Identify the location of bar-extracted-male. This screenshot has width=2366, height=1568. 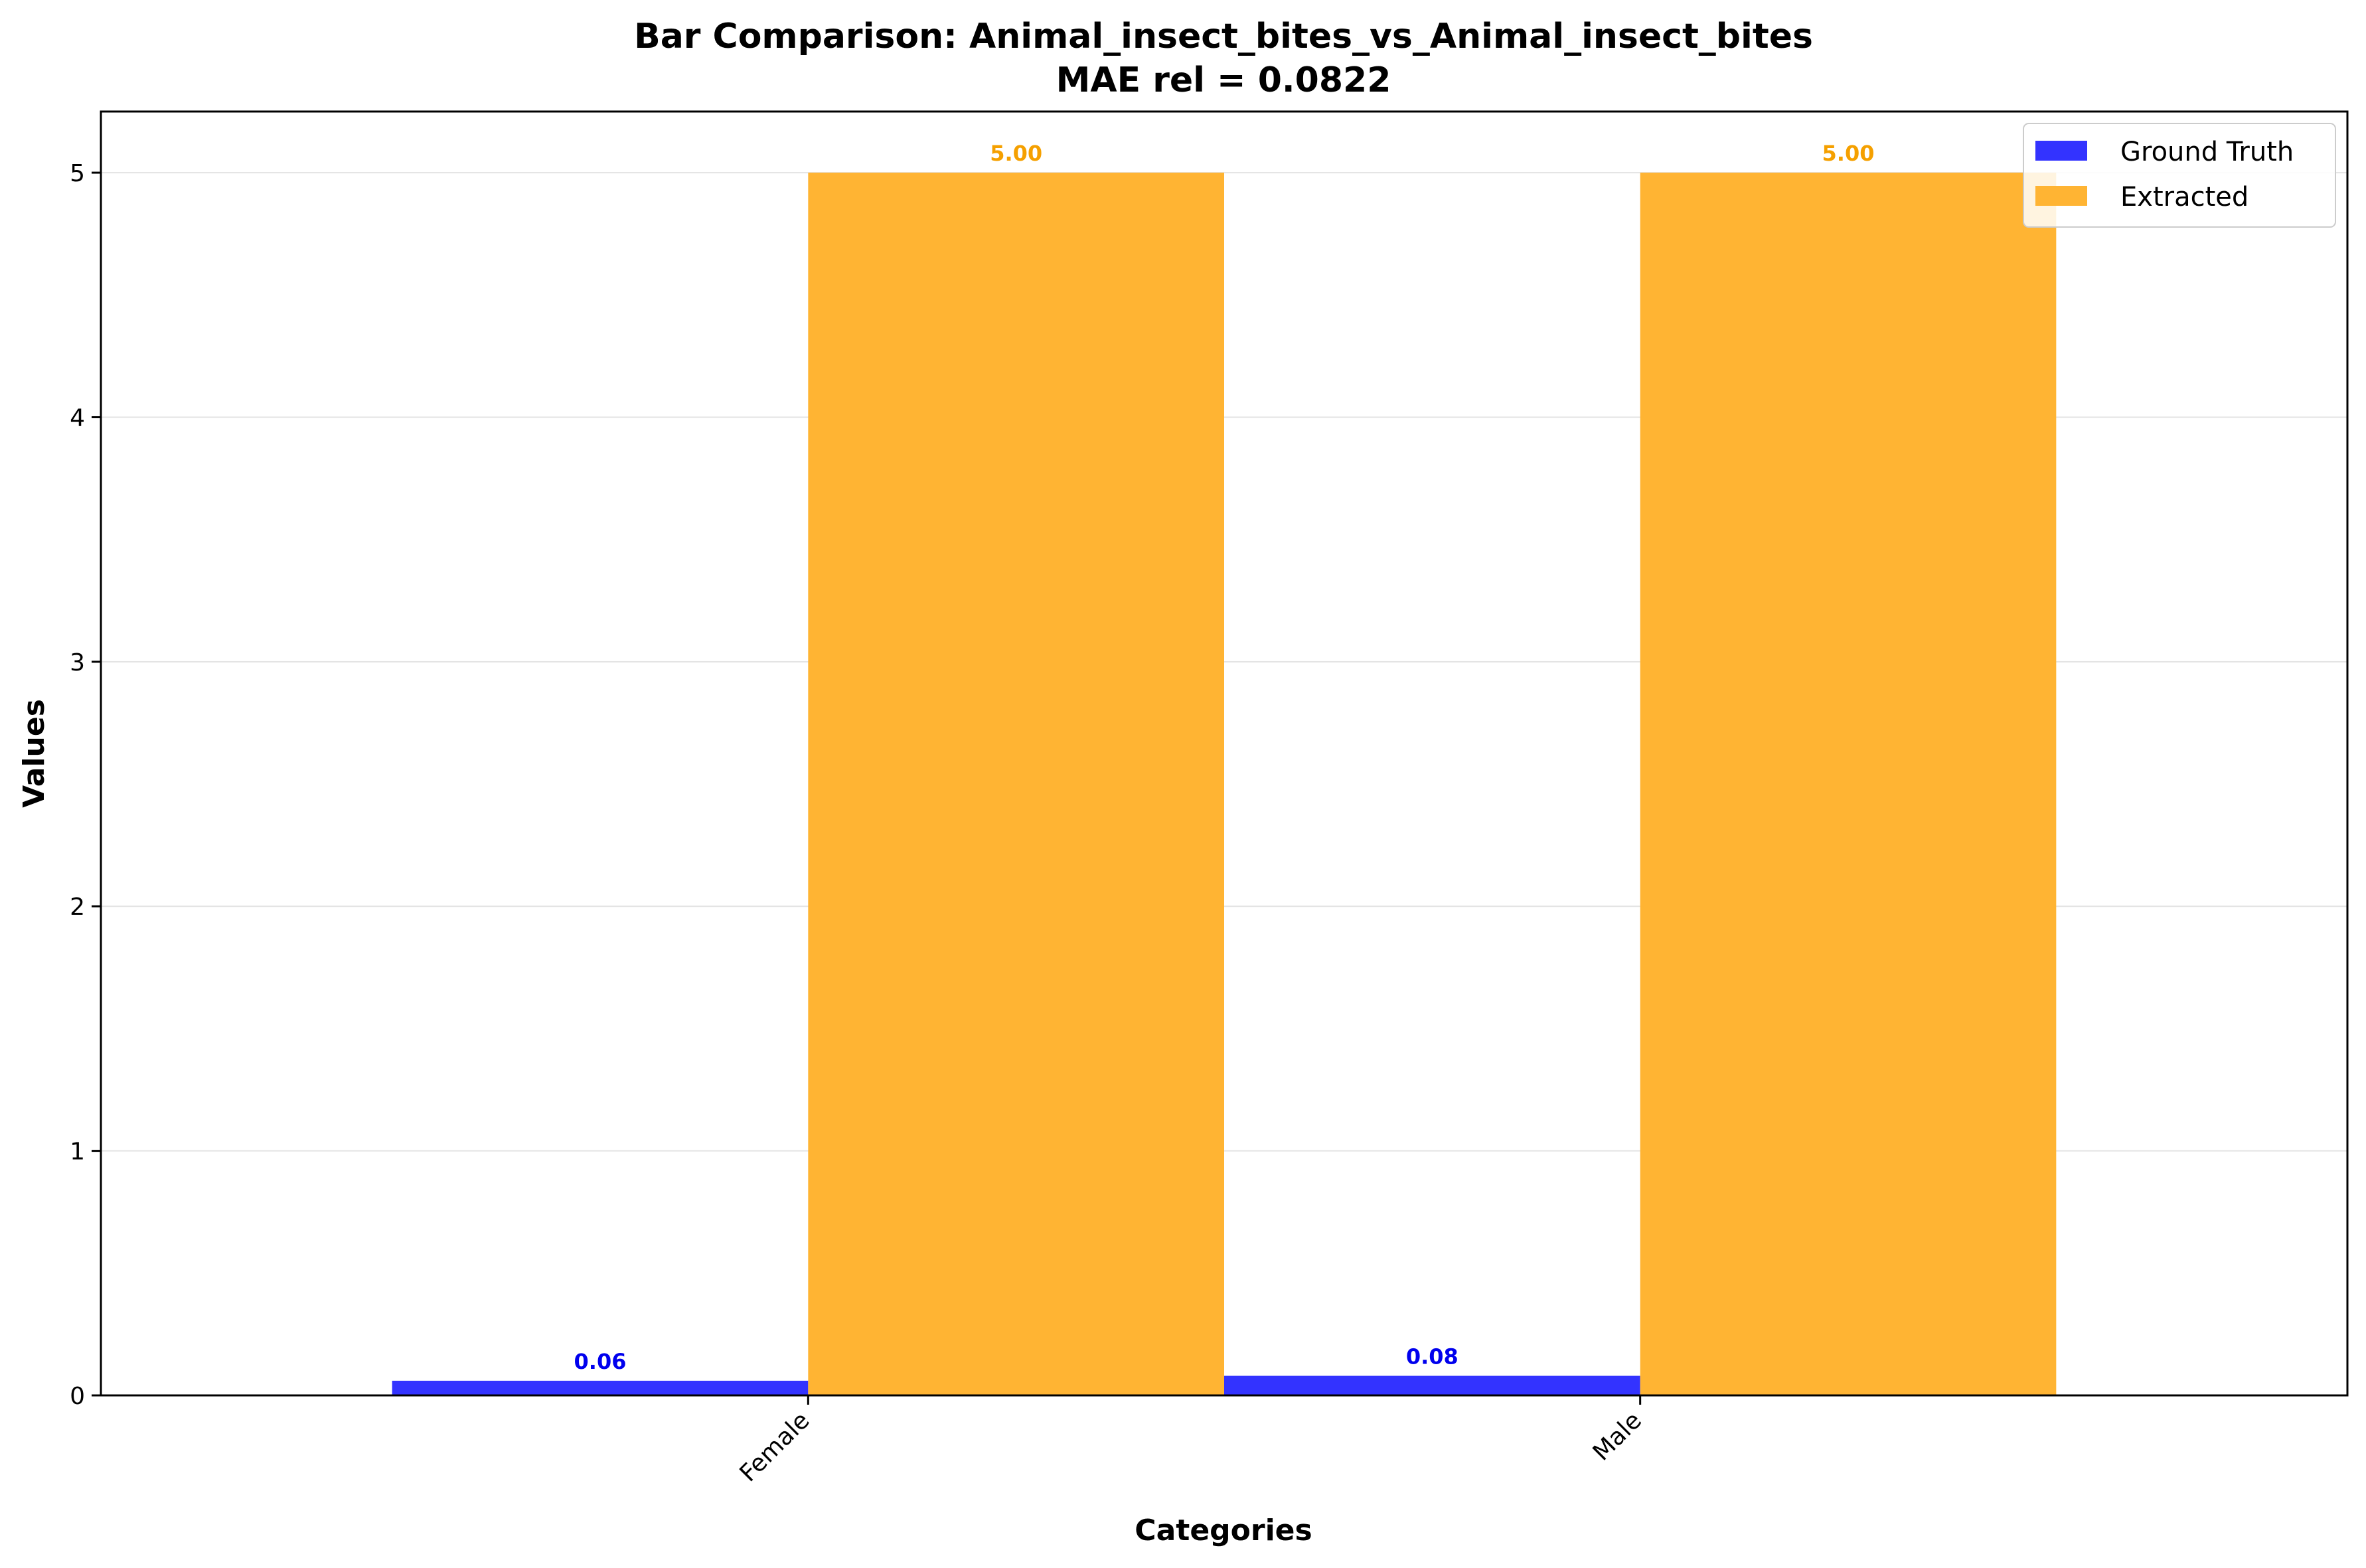
(1849, 785).